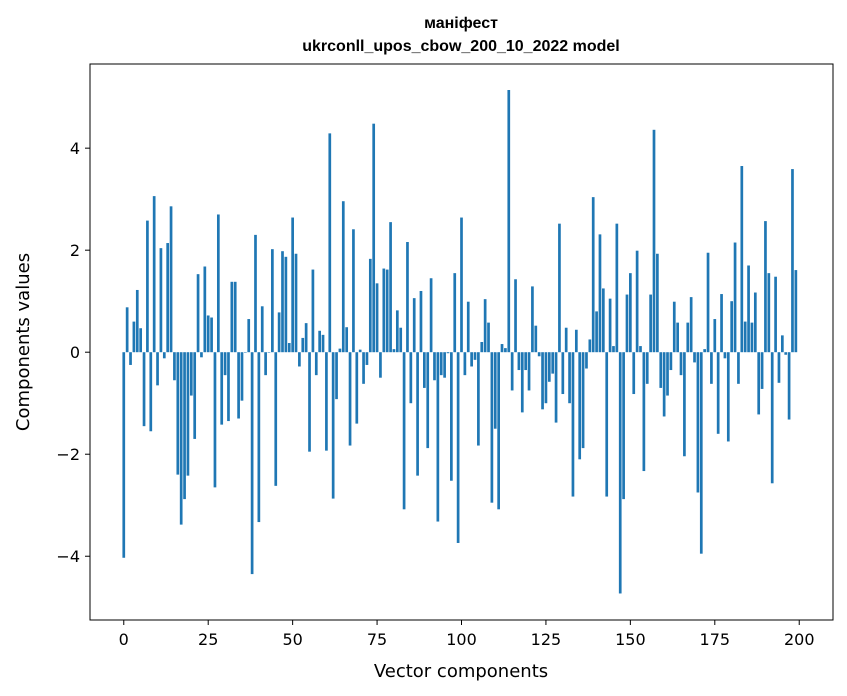 This screenshot has height=696, width=847. I want to click on x-axis-ticks: 0 25 50 75 100 125 150 175 200, so click(467, 634).